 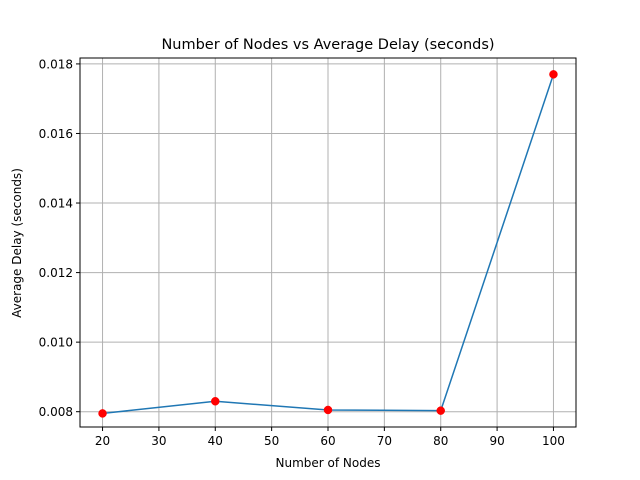 What do you see at coordinates (384, 441) in the screenshot?
I see `x-tick-label: 70` at bounding box center [384, 441].